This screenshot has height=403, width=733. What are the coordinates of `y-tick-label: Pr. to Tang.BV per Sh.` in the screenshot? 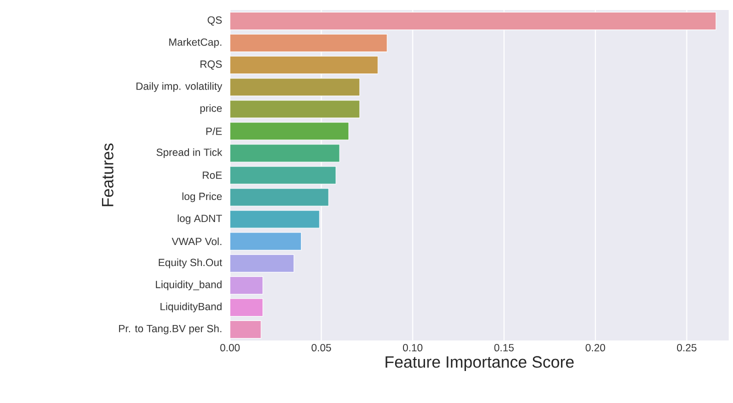 It's located at (170, 329).